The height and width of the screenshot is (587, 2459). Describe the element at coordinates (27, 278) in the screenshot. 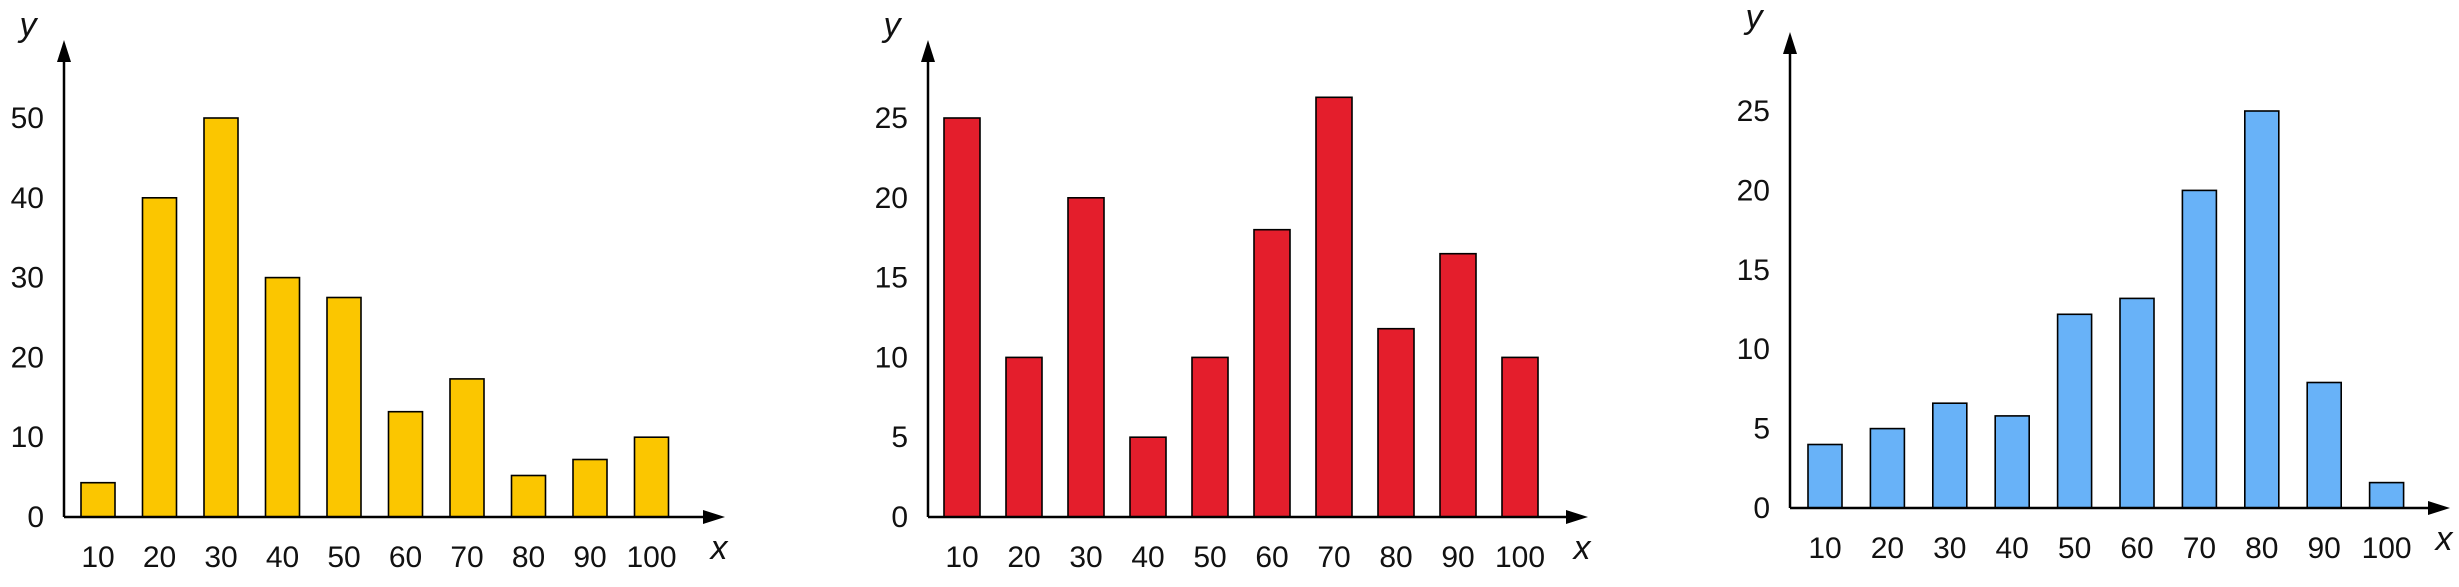

I see `y-tick-label-30: 30` at that location.